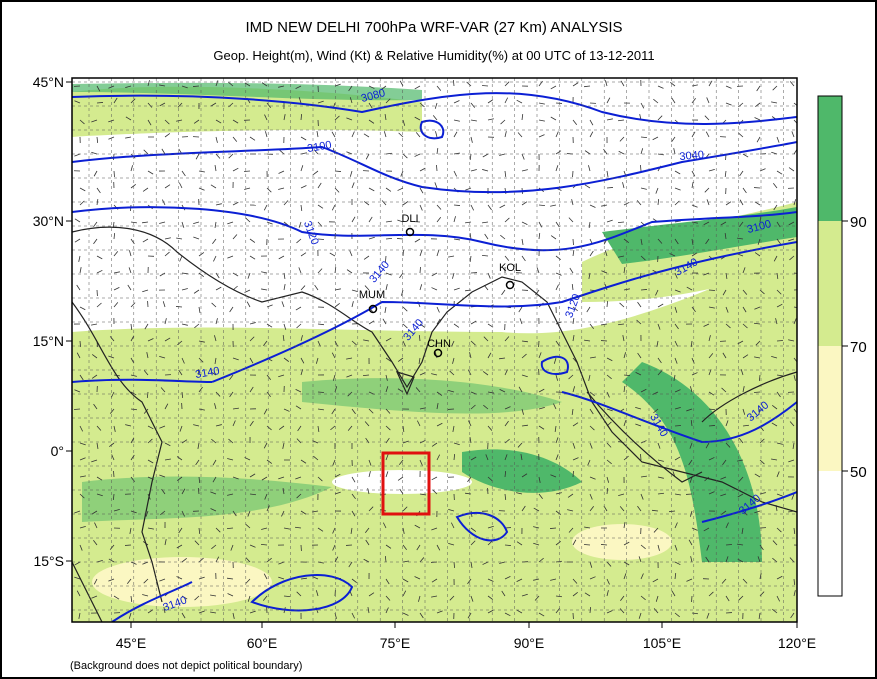  Describe the element at coordinates (48, 341) in the screenshot. I see `lat-label: 15°N` at that location.